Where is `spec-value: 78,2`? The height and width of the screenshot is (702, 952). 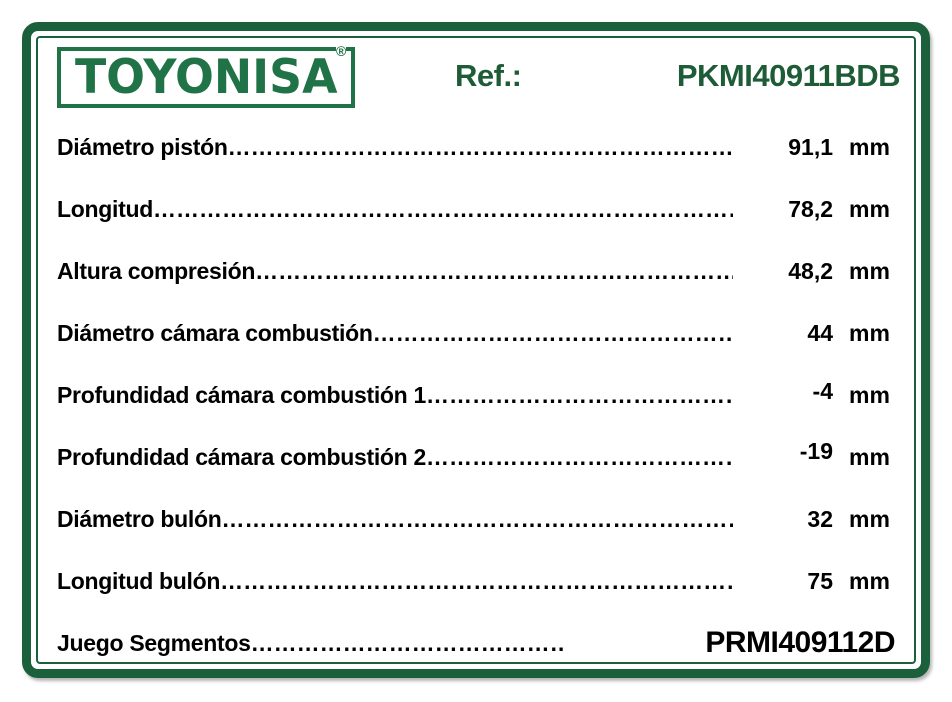 spec-value: 78,2 is located at coordinates (810, 208).